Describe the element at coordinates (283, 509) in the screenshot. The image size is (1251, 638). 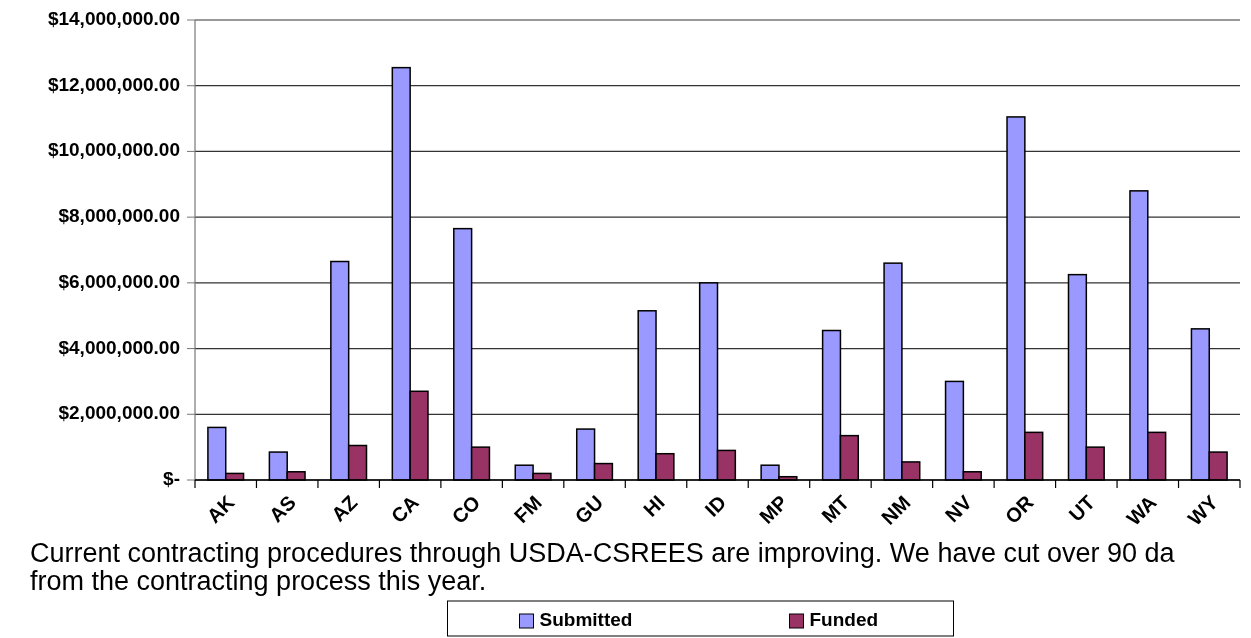
I see `x-tick-label: AS` at that location.